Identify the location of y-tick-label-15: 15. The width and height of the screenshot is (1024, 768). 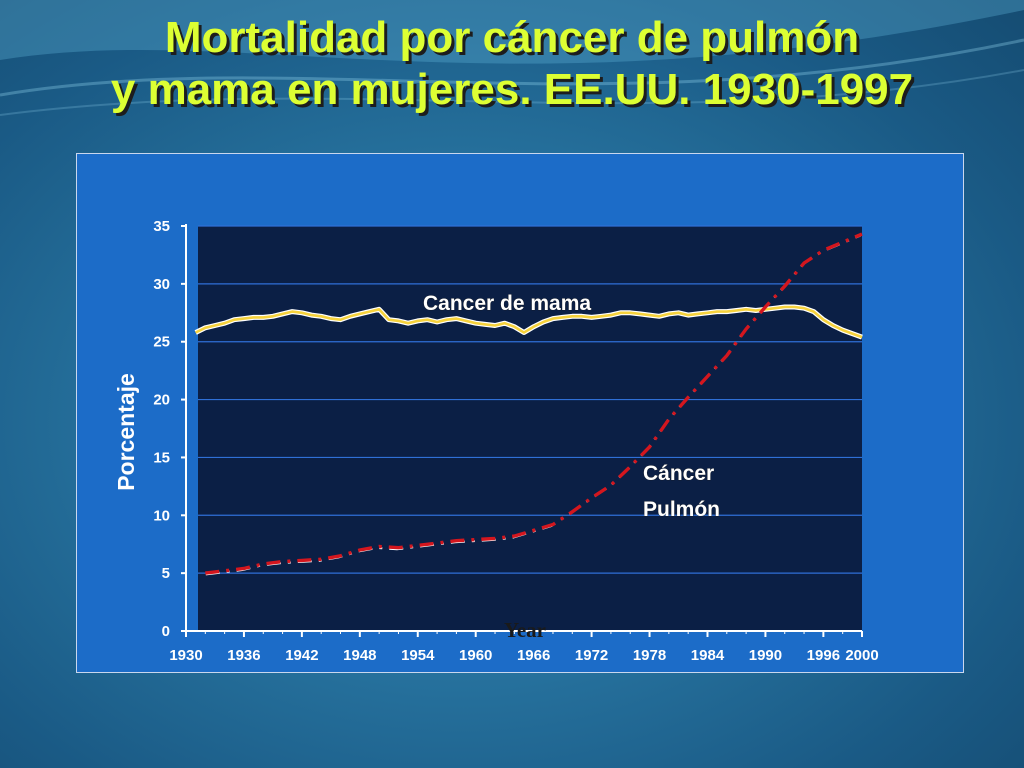
(161, 457).